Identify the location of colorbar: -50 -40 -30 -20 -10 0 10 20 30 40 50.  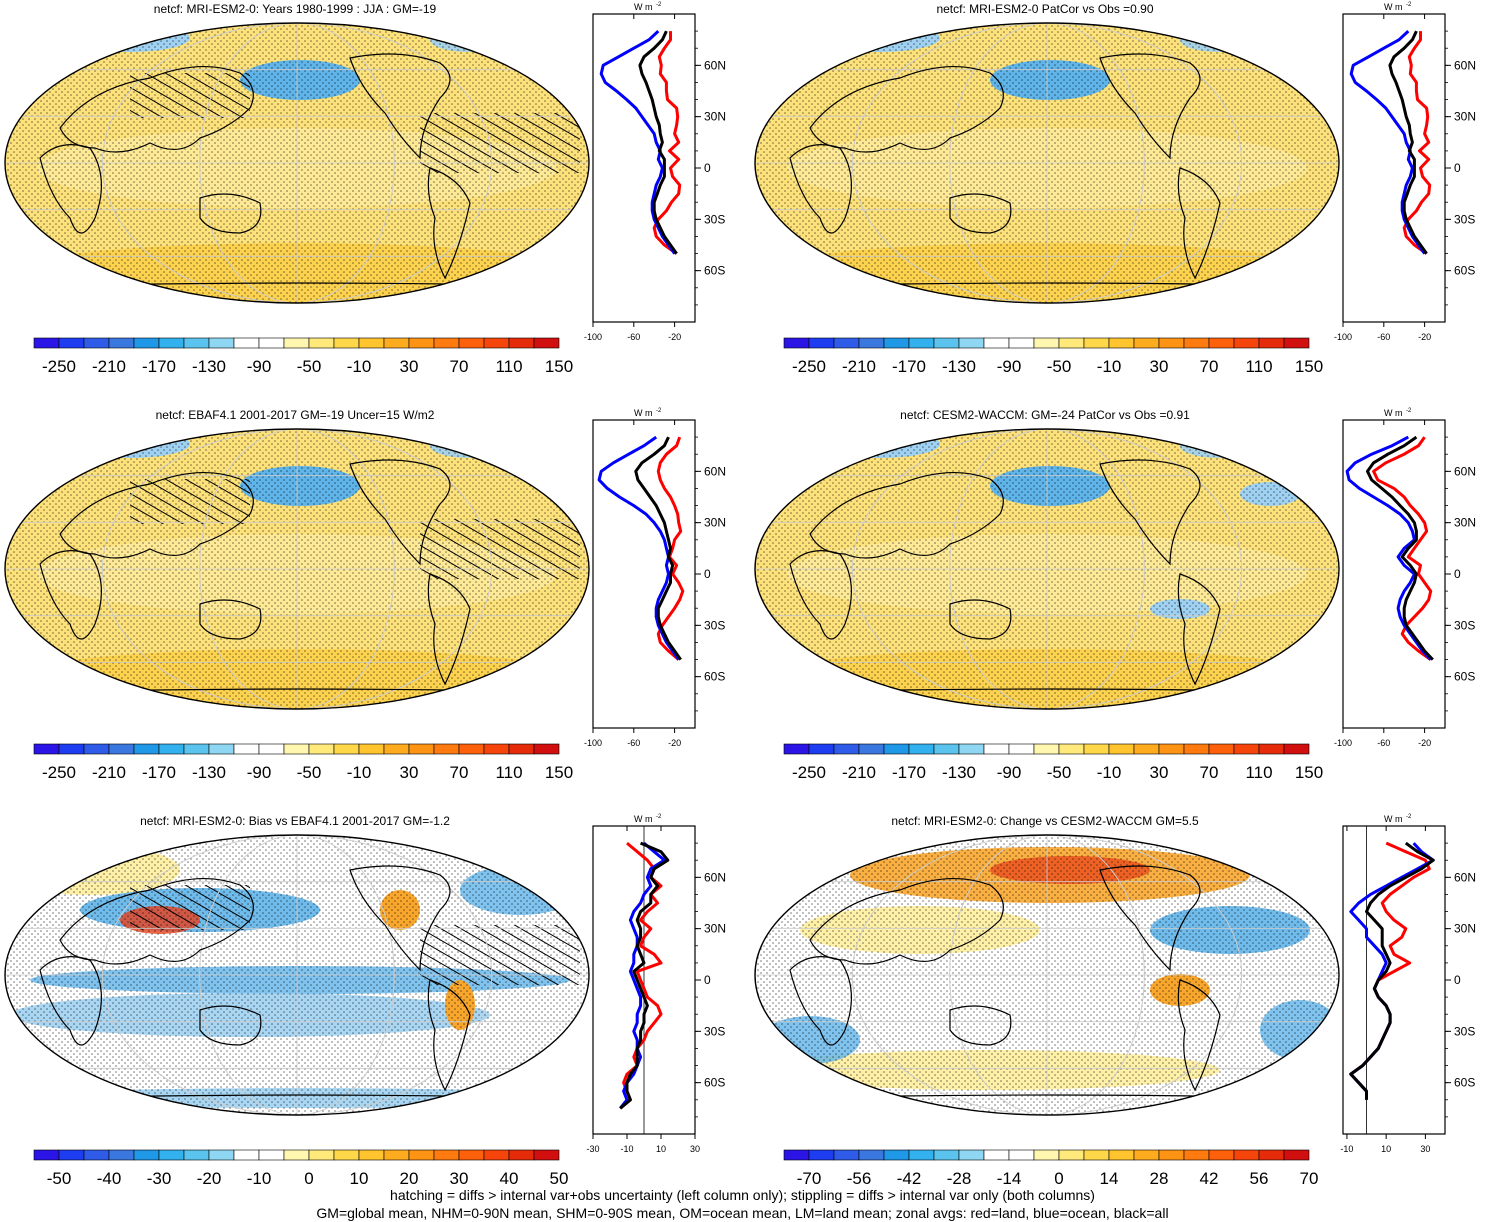
(300, 1168).